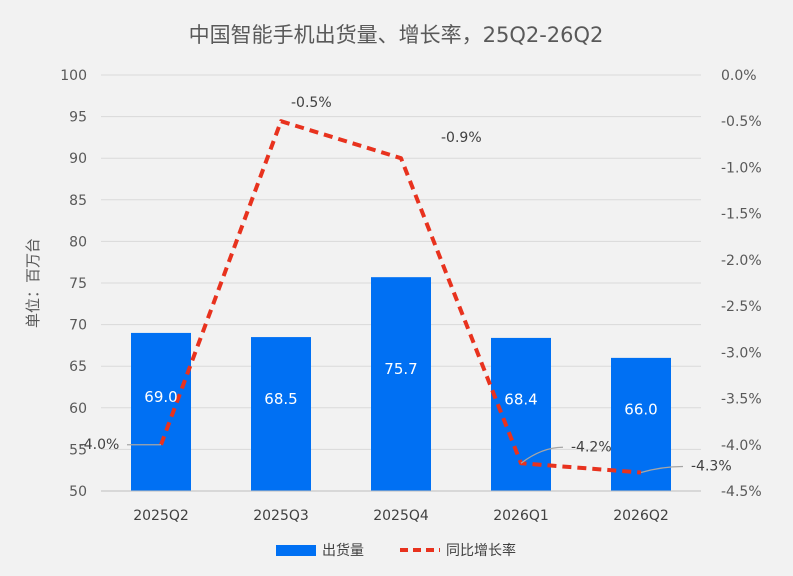  I want to click on bar-value-label: 69.0, so click(160, 397).